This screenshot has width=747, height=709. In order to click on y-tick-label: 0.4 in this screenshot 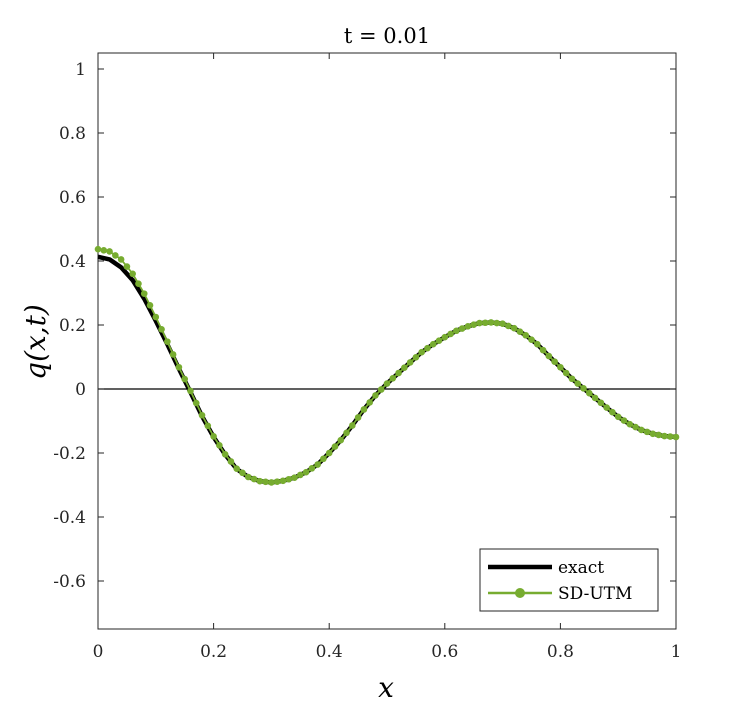, I will do `click(72, 262)`.